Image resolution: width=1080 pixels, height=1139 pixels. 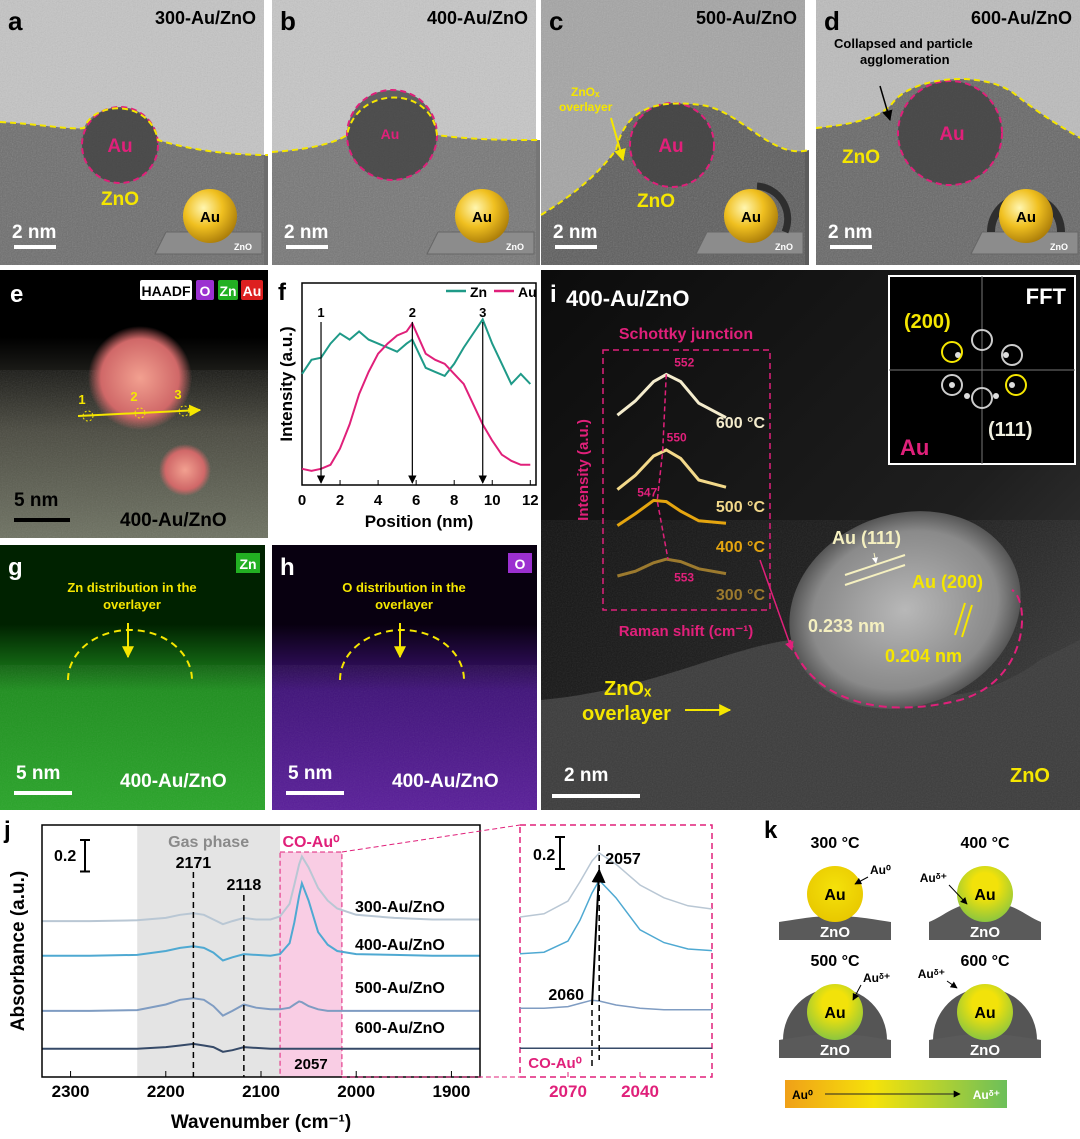 I want to click on gradient-start: Au⁰, so click(x=802, y=1095).